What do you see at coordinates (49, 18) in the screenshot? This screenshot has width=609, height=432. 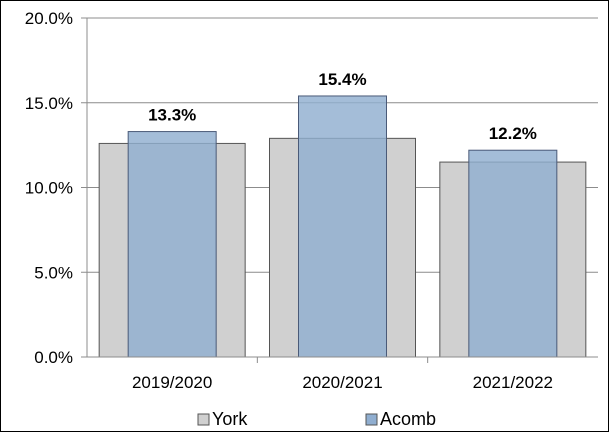 I see `y-tick-label: 20.0%` at bounding box center [49, 18].